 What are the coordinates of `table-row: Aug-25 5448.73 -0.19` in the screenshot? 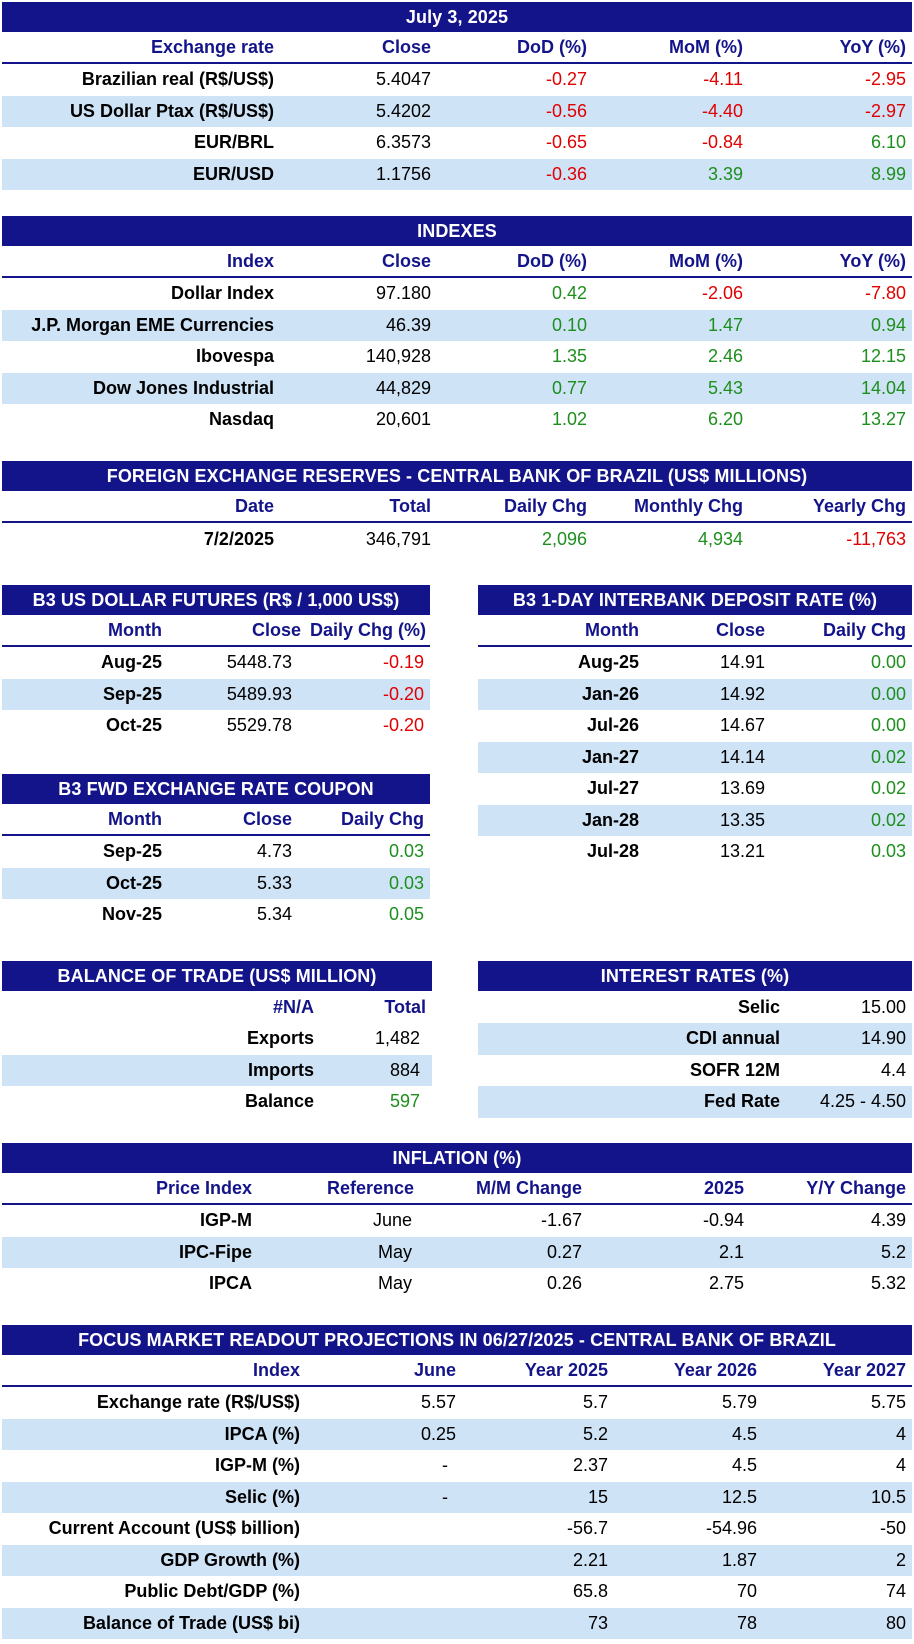 It's located at (216, 663).